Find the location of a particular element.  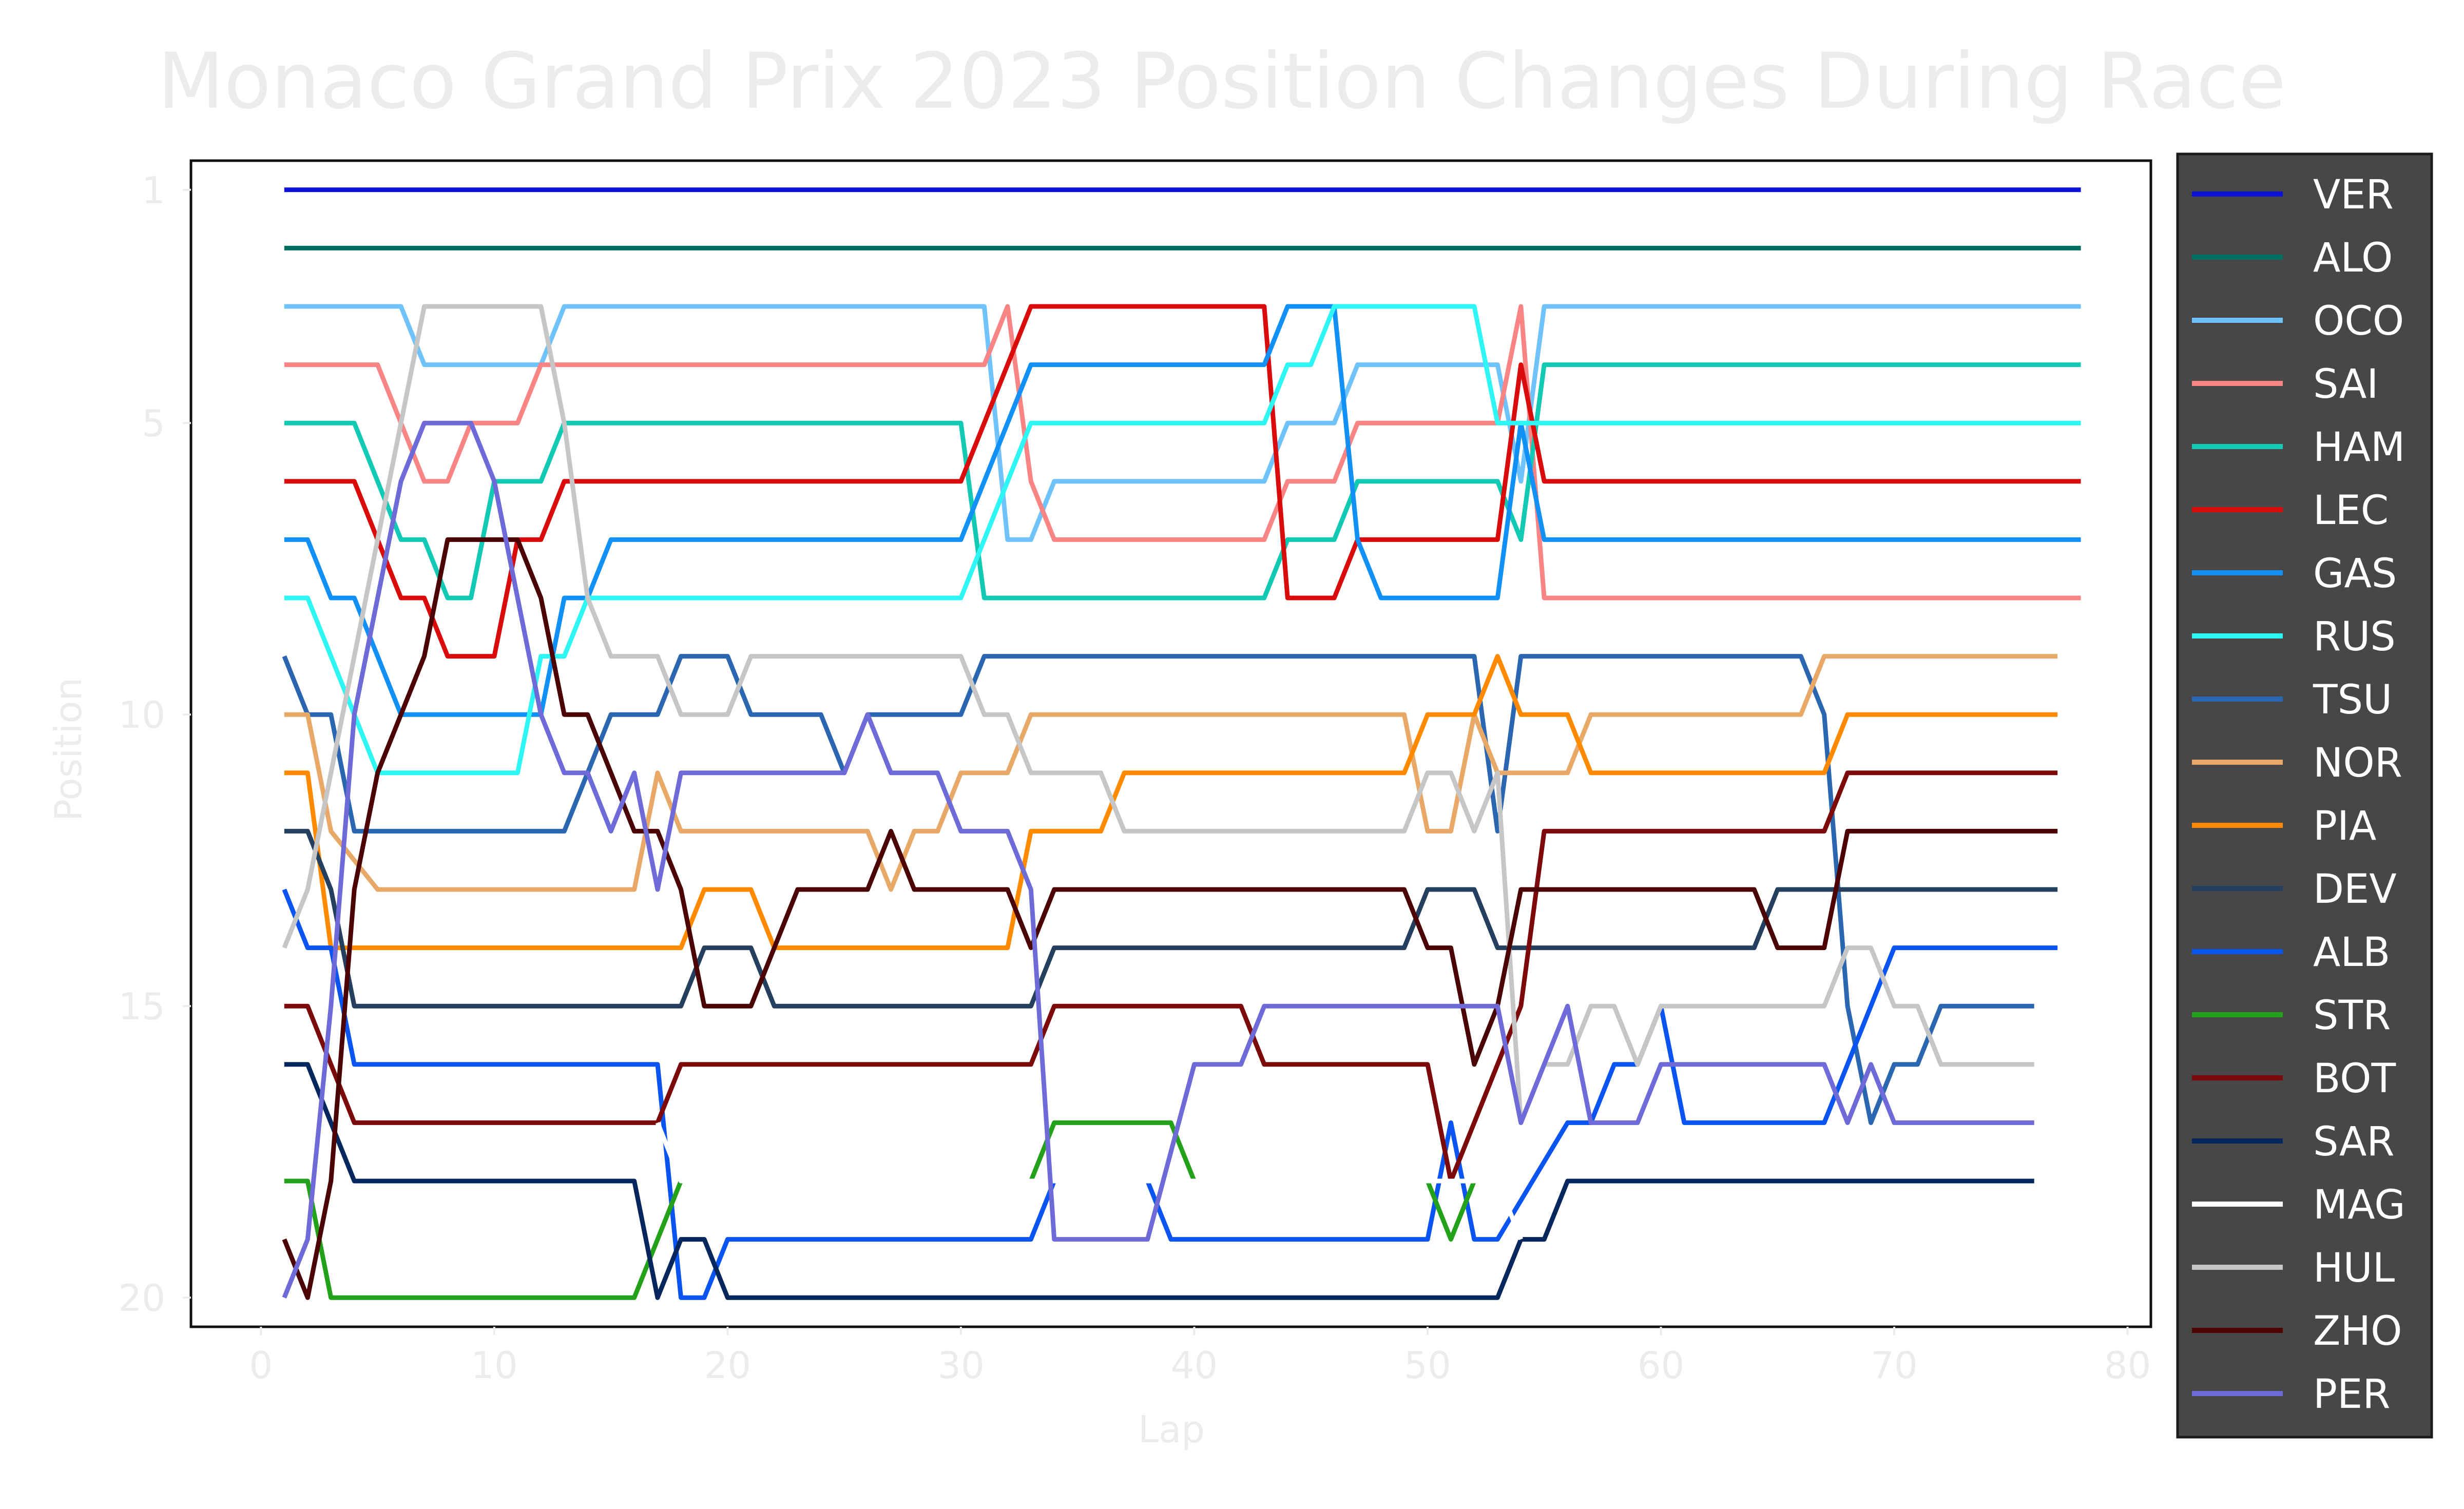

x-axis-label: Lap is located at coordinates (1171, 1430).